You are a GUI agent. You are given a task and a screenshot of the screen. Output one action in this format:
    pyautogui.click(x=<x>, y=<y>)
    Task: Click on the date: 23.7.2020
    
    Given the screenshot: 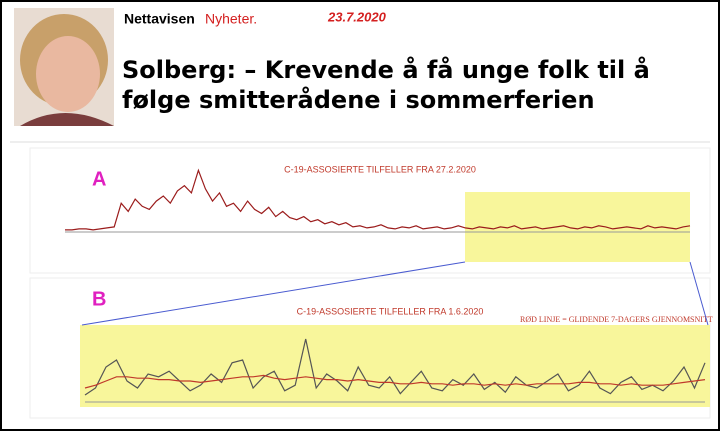 What is the action you would take?
    pyautogui.click(x=357, y=16)
    